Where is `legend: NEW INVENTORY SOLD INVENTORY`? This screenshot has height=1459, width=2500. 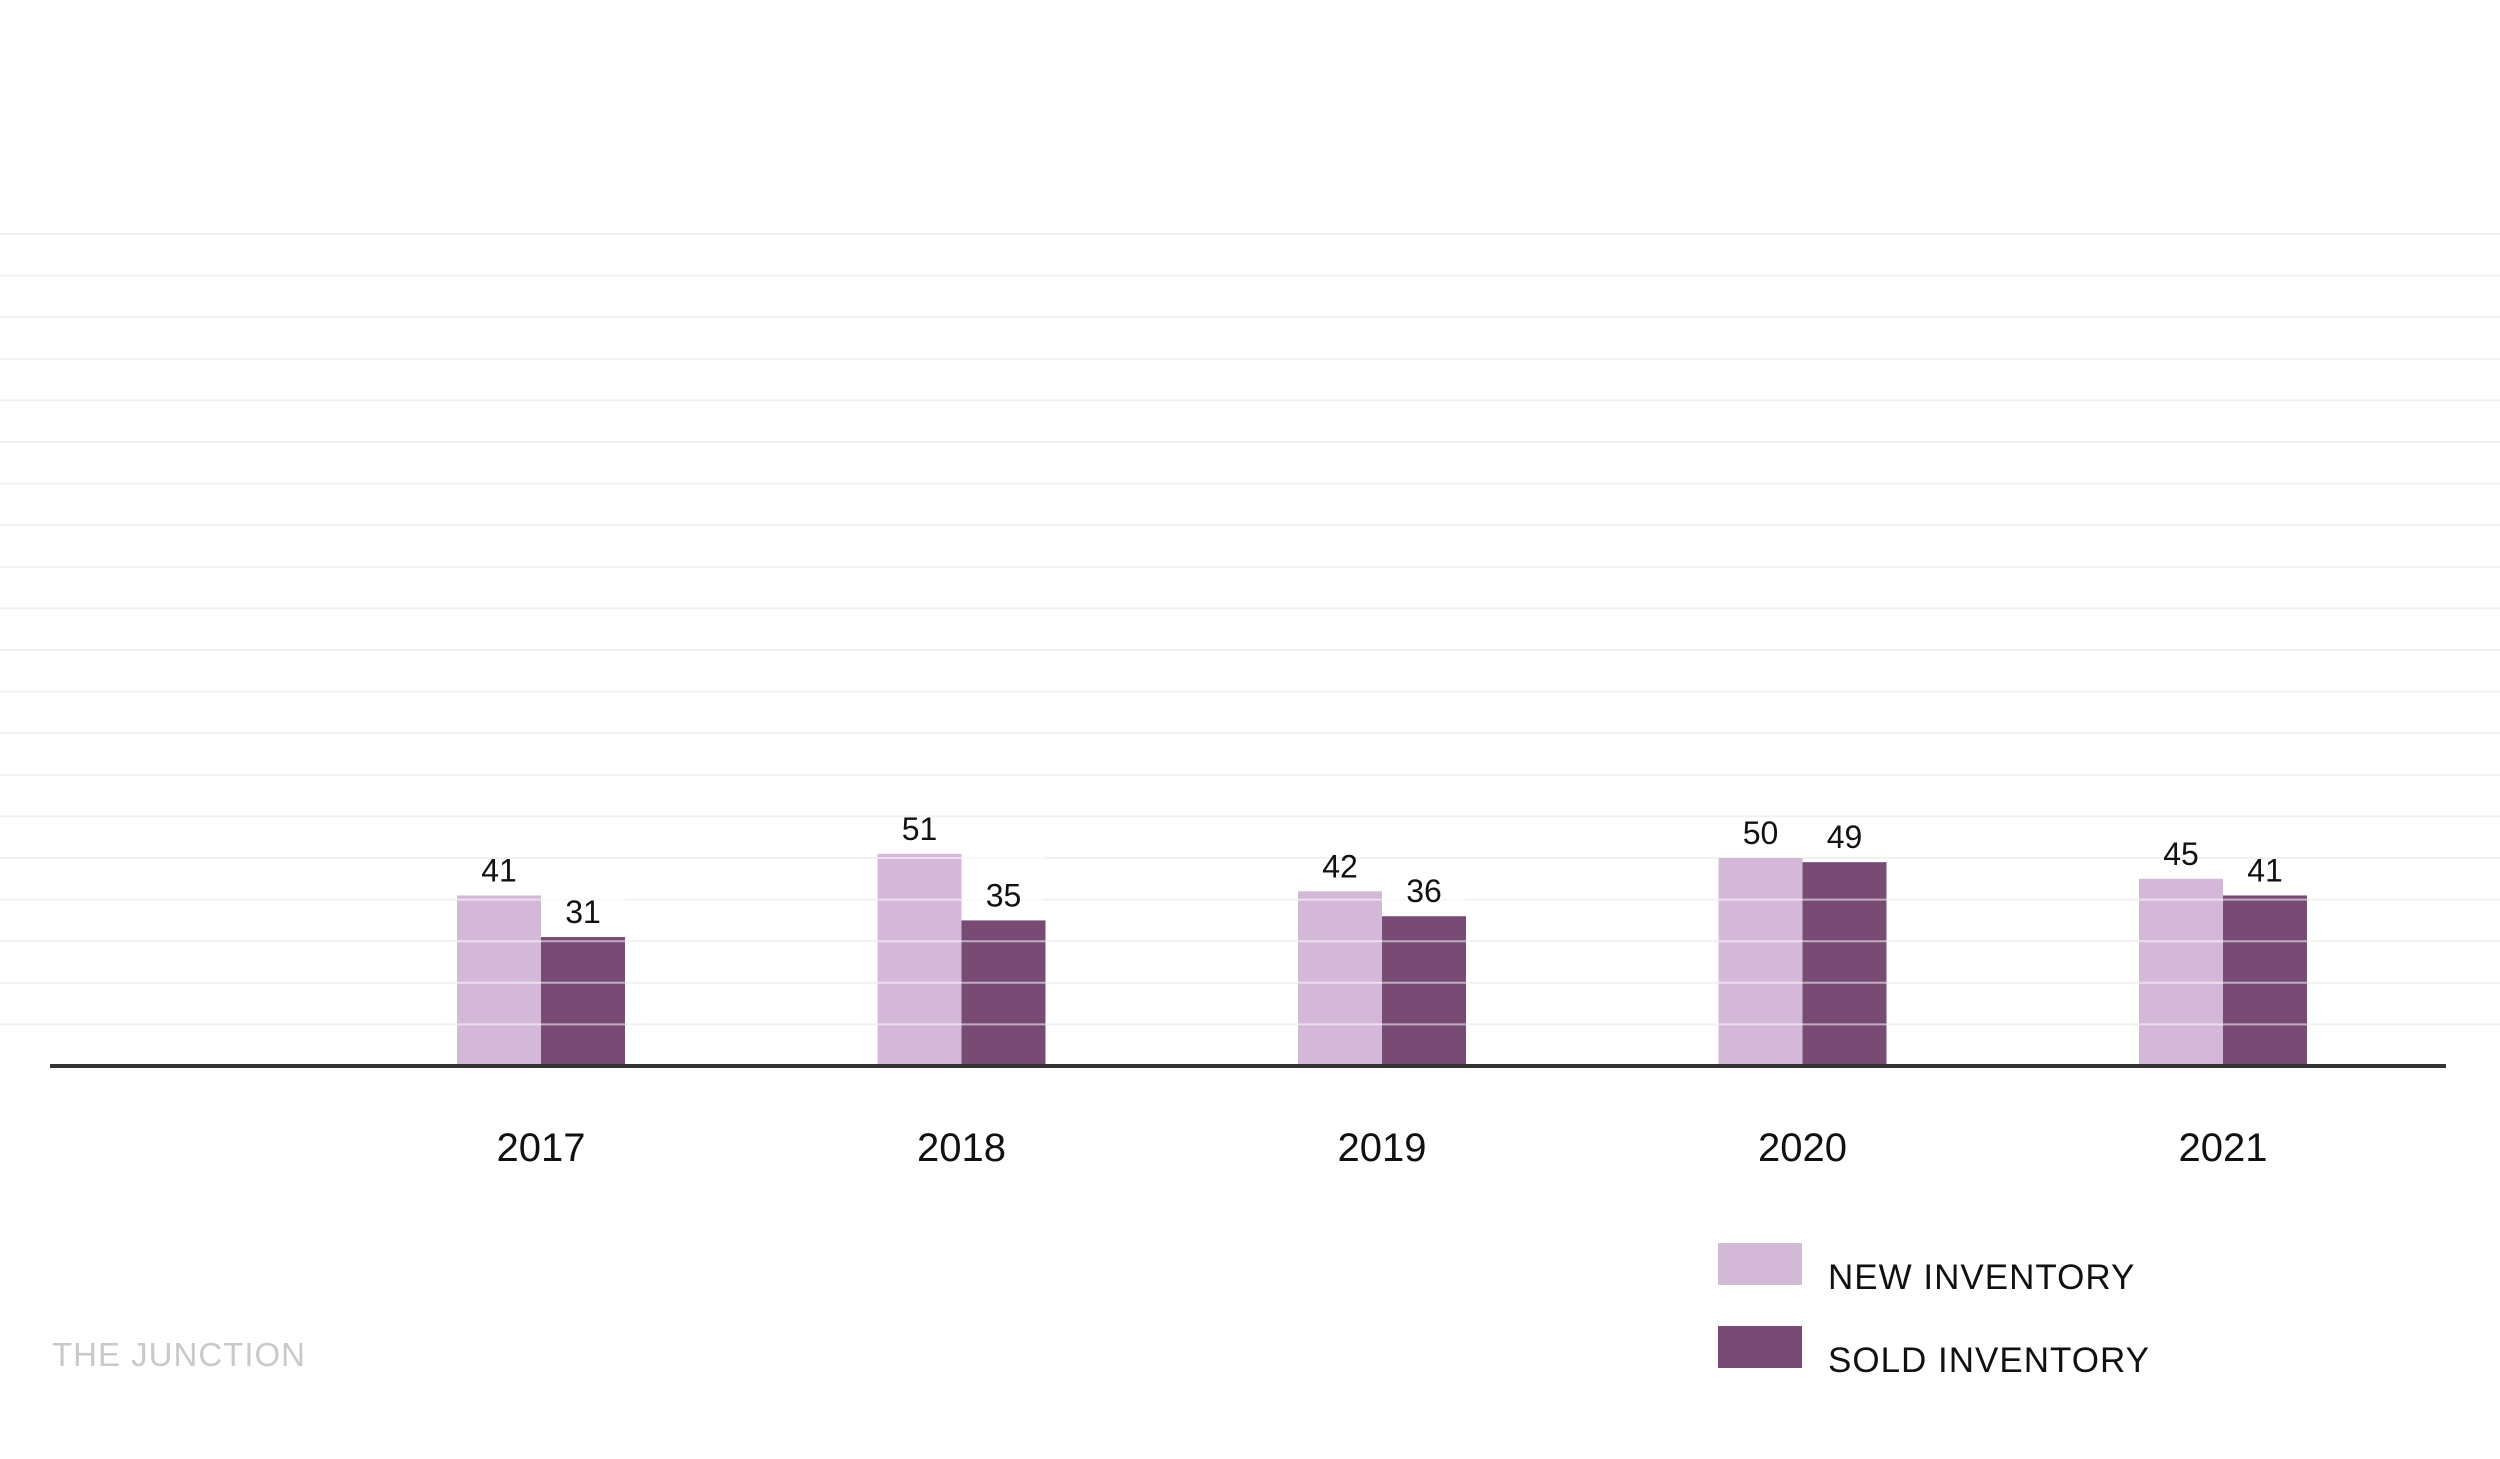 legend: NEW INVENTORY SOLD INVENTORY is located at coordinates (1934, 1326).